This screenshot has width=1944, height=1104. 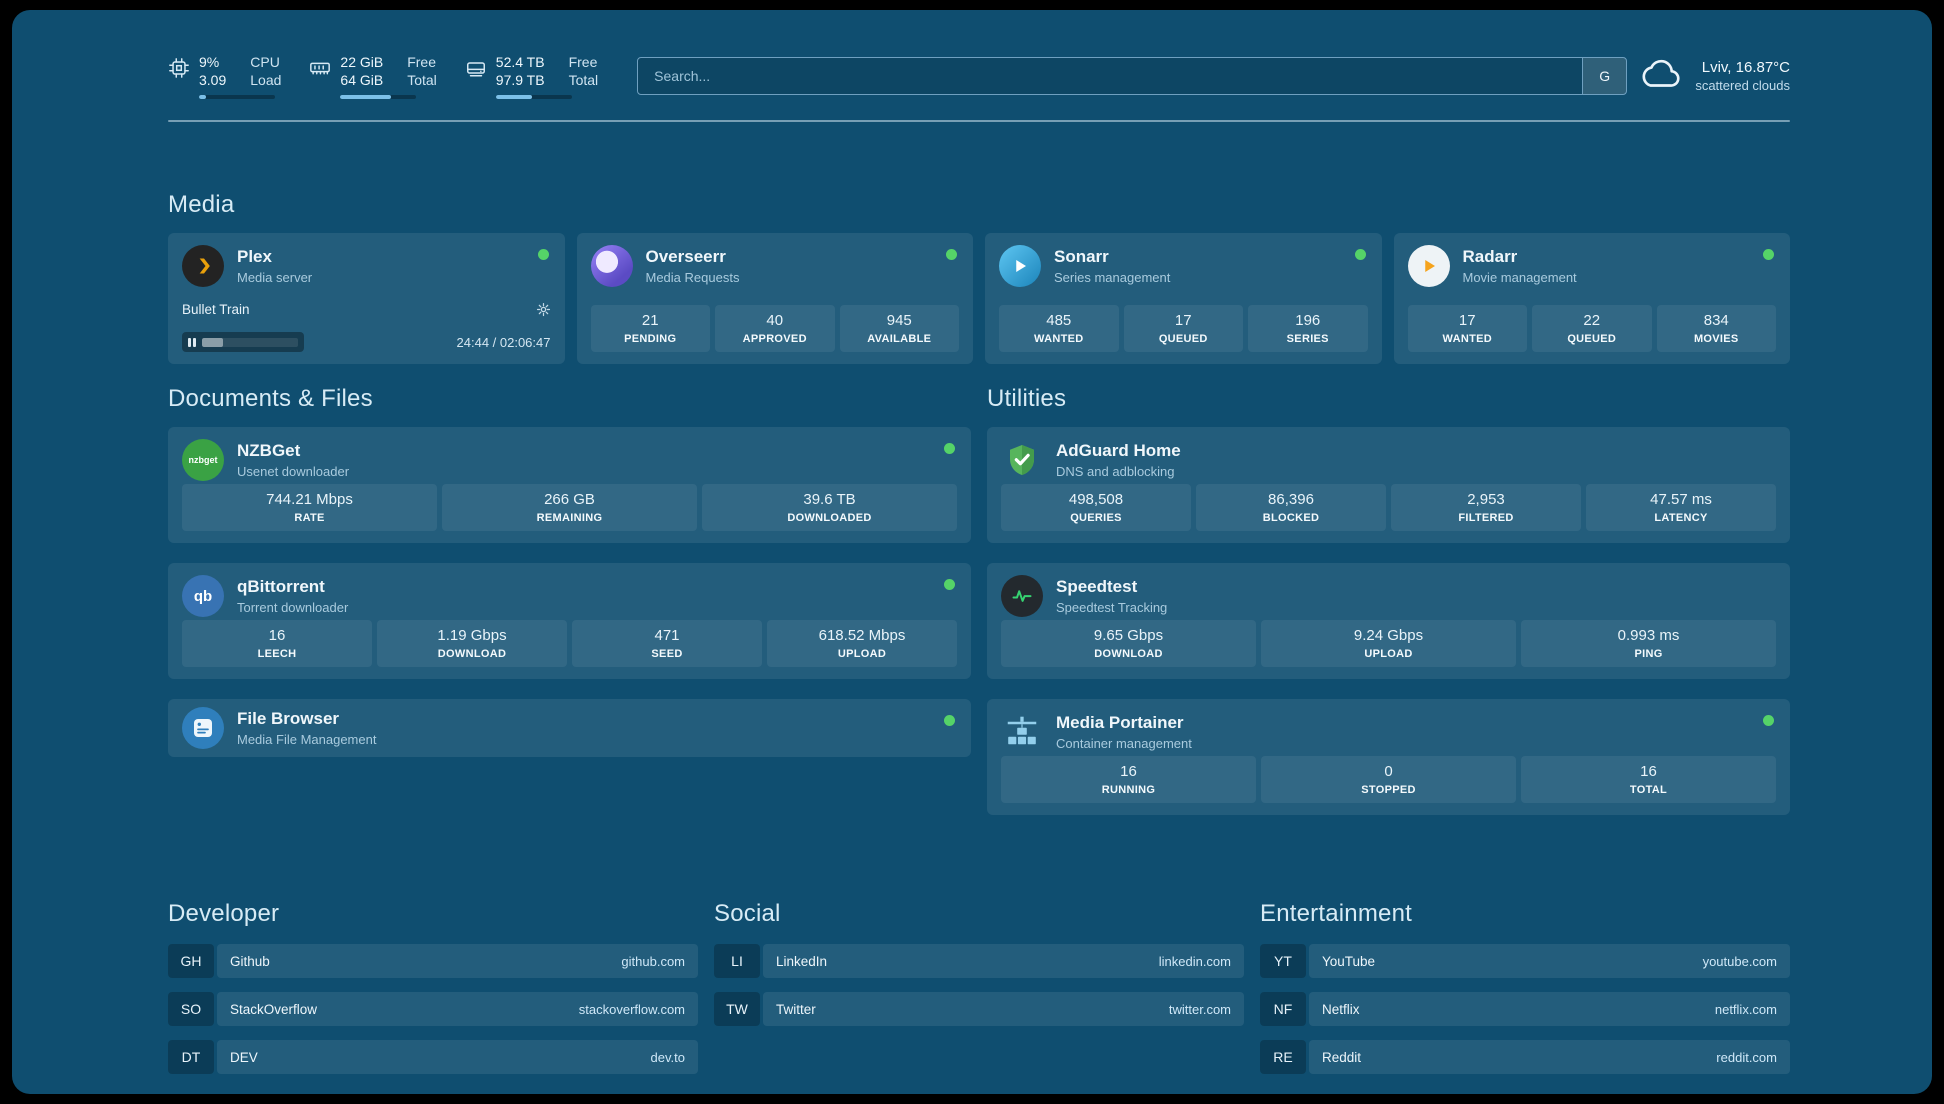 I want to click on stat-label: QUEUED, so click(x=1183, y=339).